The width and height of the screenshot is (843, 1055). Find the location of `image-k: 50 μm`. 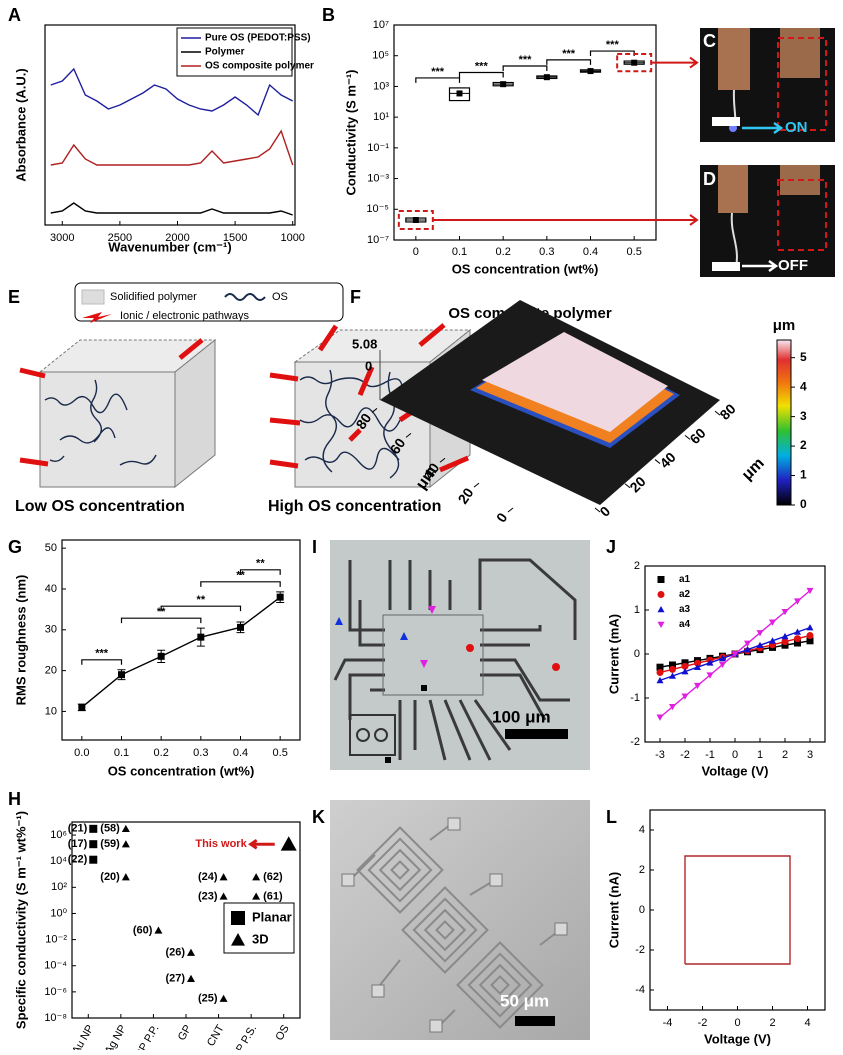

image-k: 50 μm is located at coordinates (460, 920).